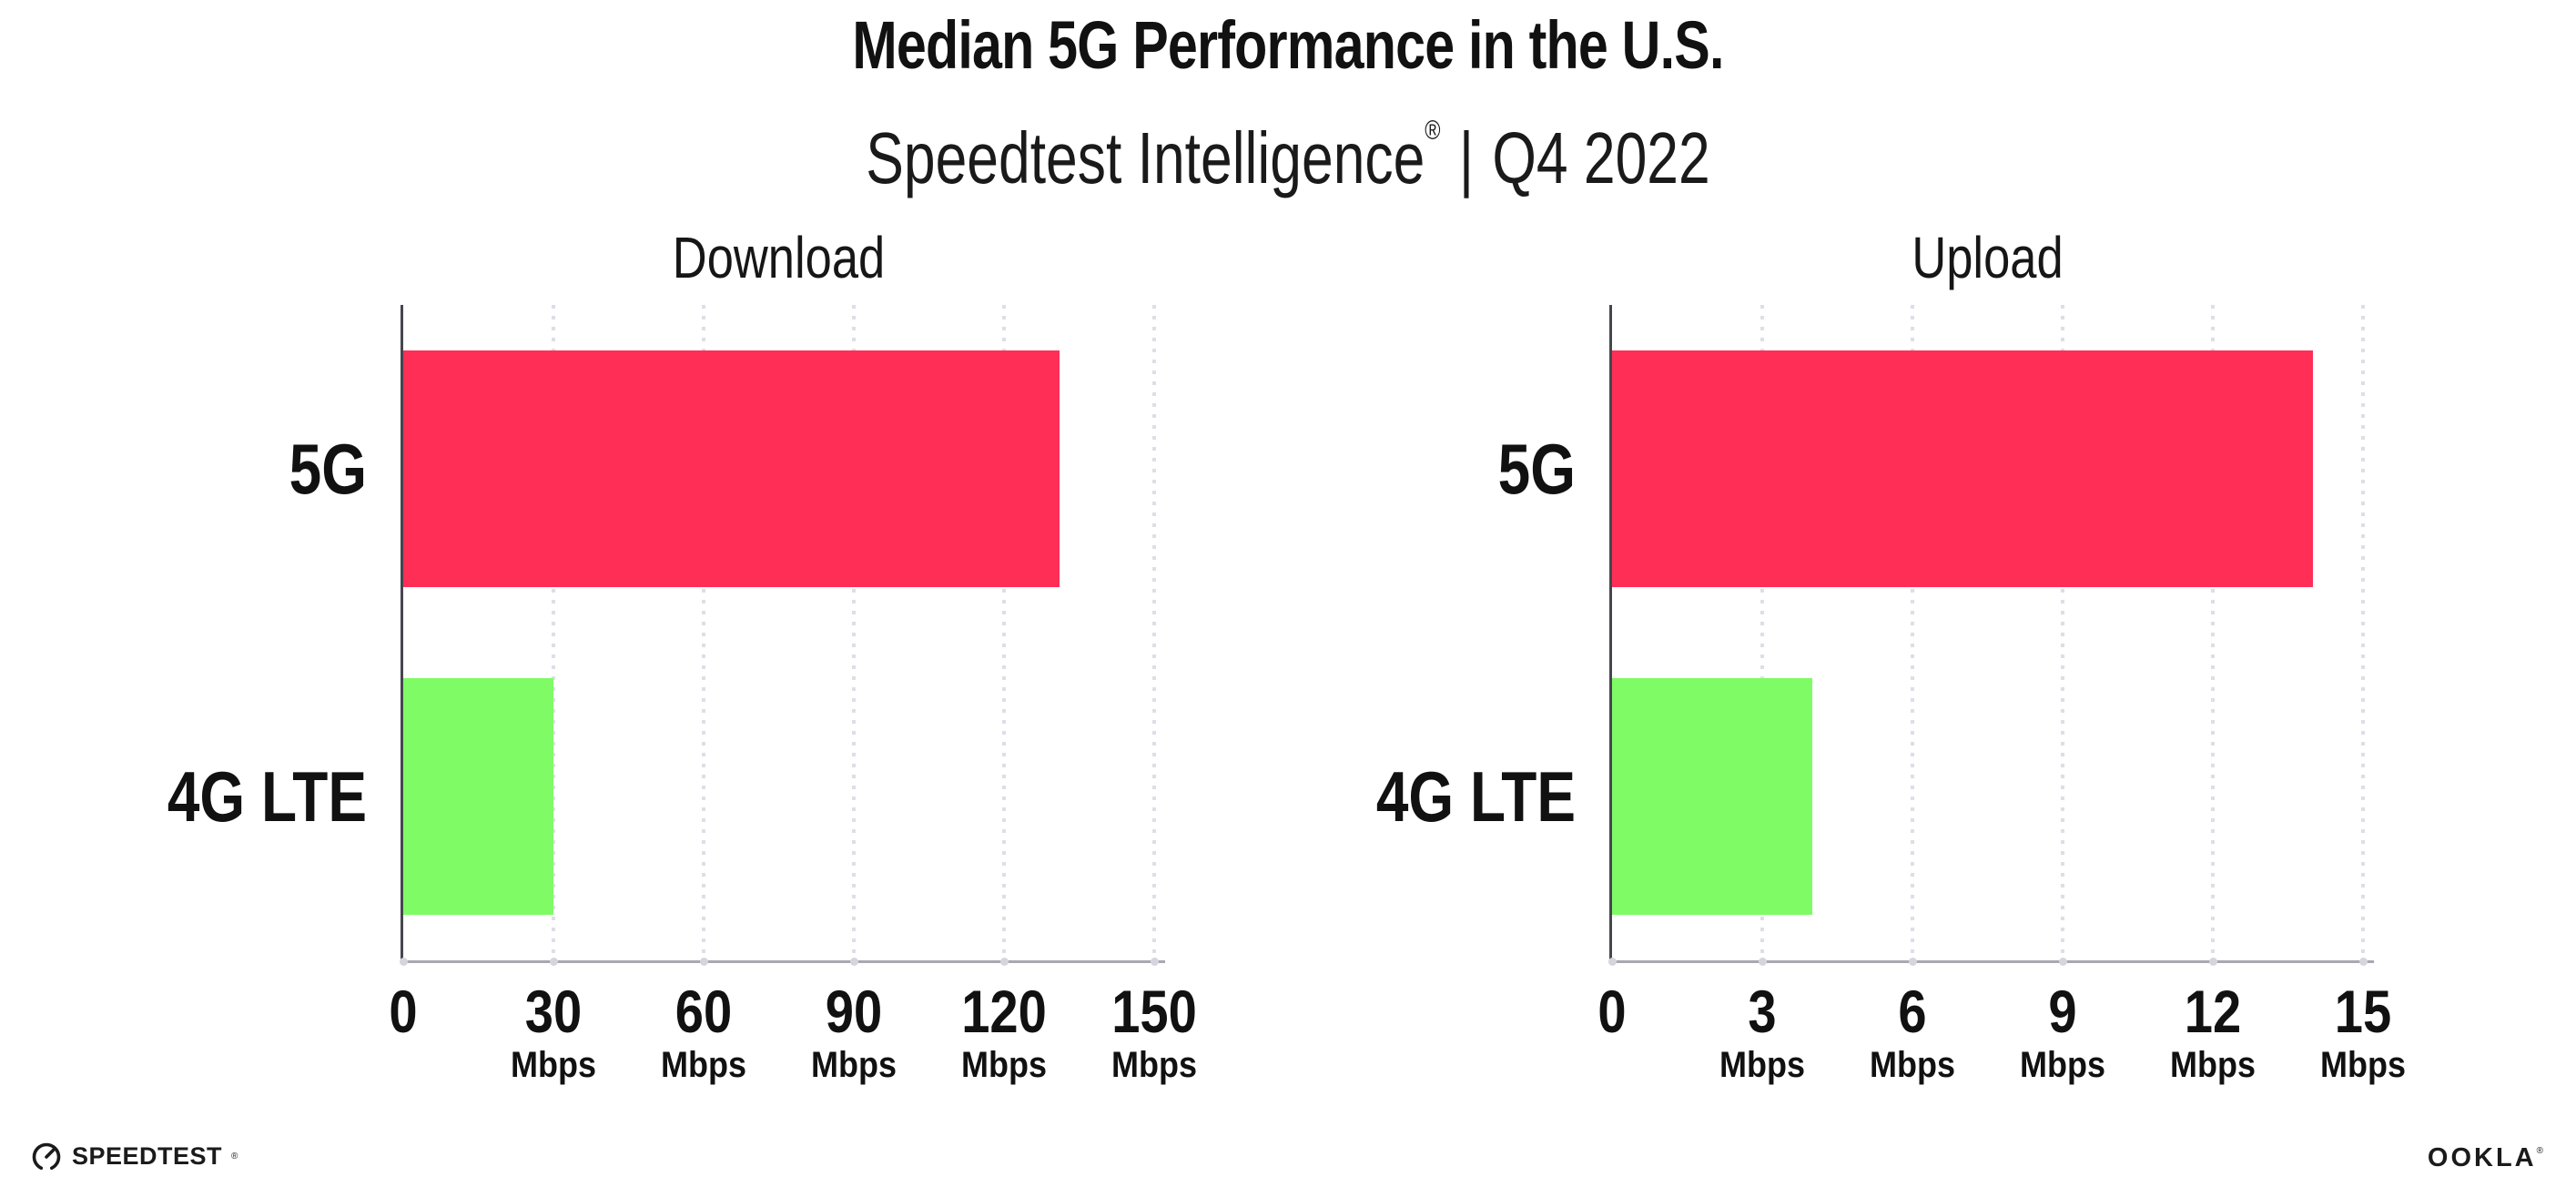  What do you see at coordinates (2482, 1157) in the screenshot?
I see `ookla-wordmark: OOKLA` at bounding box center [2482, 1157].